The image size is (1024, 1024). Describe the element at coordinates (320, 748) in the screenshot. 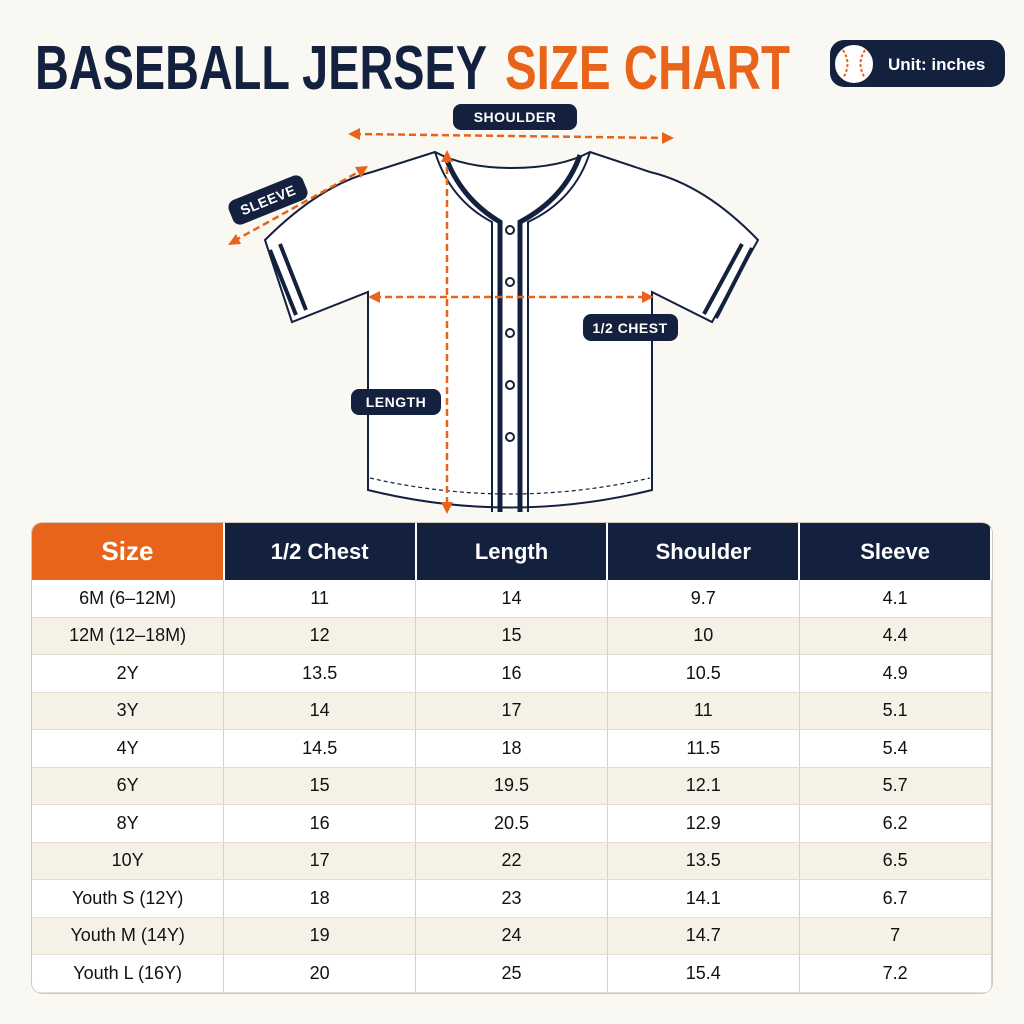

I see `value-cell: 14.5` at that location.